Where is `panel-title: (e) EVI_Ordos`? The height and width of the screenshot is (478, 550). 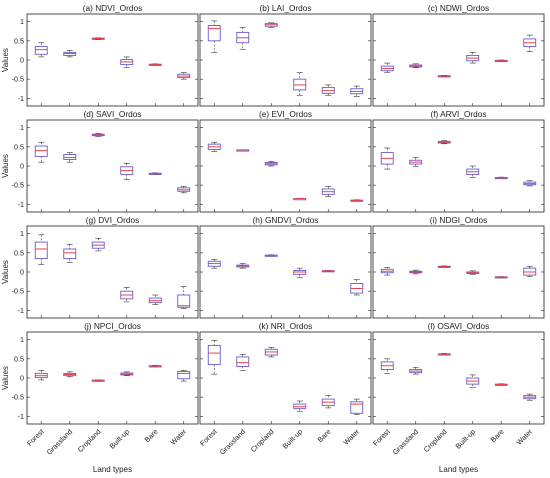
panel-title: (e) EVI_Ordos is located at coordinates (285, 114).